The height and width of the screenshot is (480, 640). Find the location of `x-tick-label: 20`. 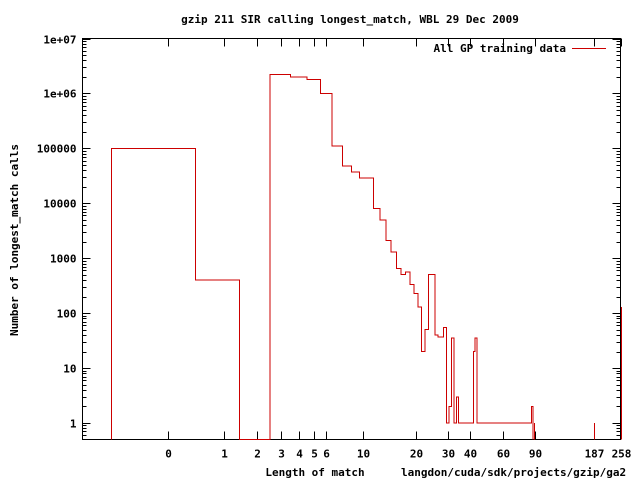

x-tick-label: 20 is located at coordinates (416, 454).